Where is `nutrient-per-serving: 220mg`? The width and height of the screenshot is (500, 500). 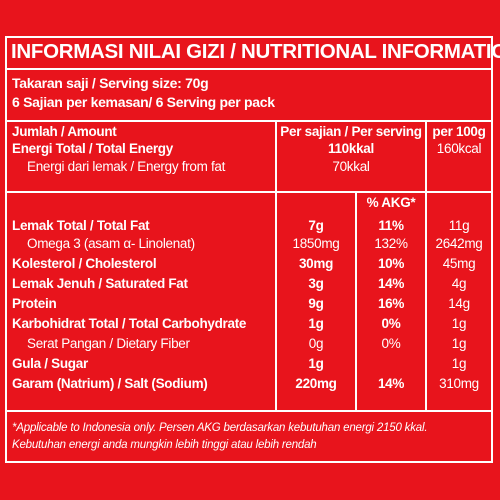
nutrient-per-serving: 220mg is located at coordinates (316, 383).